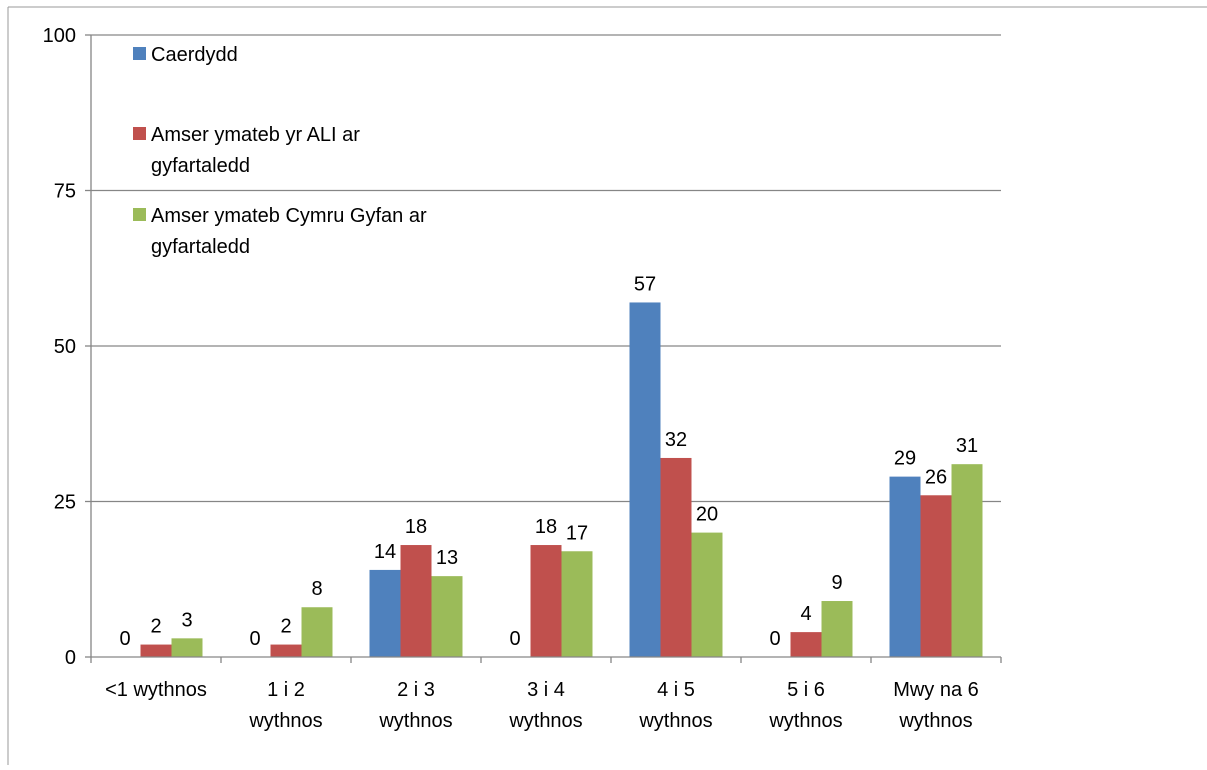 Image resolution: width=1207 pixels, height=770 pixels. Describe the element at coordinates (289, 231) in the screenshot. I see `legend-label: Amser ymateb Cymru Gyfan ar gyfartaledd` at that location.